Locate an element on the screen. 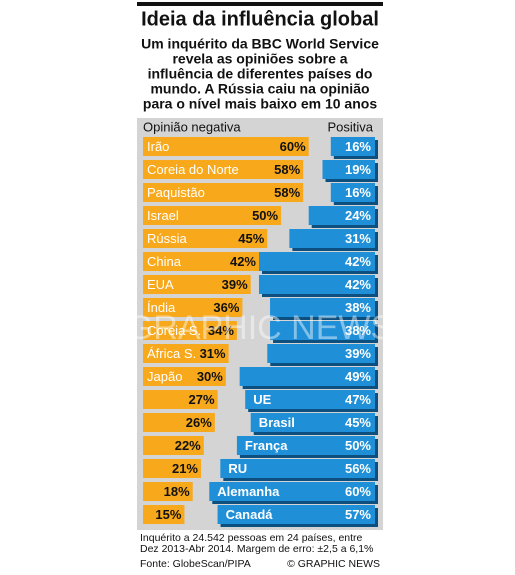 The width and height of the screenshot is (515, 575). negative-value-label: 26% is located at coordinates (199, 422).